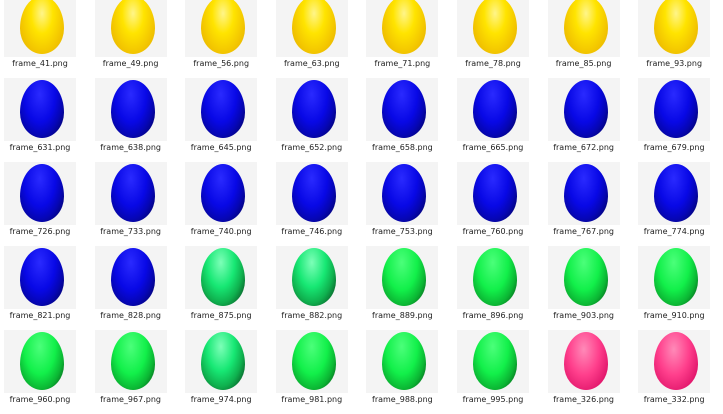 This screenshot has height=414, width=723. I want to click on file-name-label: frame_638.png, so click(130, 147).